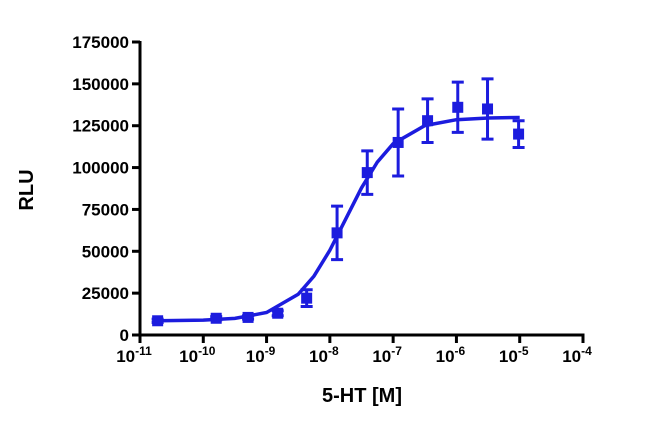 This screenshot has width=650, height=429. What do you see at coordinates (105, 251) in the screenshot?
I see `y-tick-label: 50000` at bounding box center [105, 251].